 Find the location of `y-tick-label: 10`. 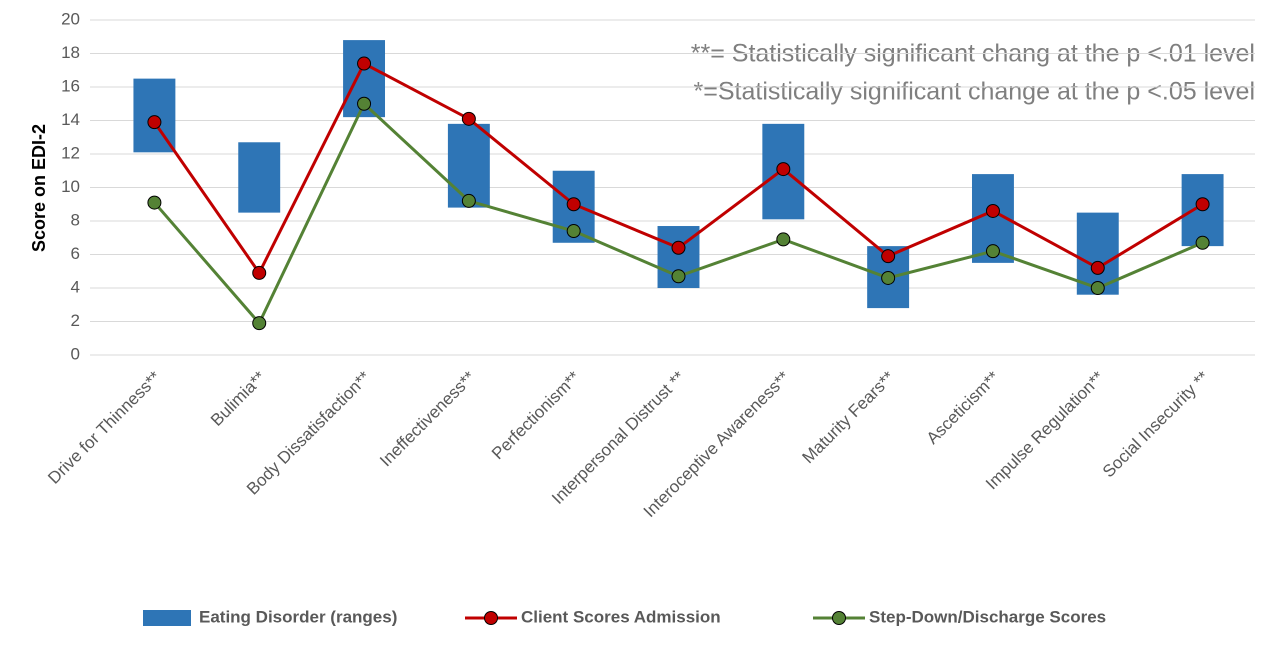

y-tick-label: 10 is located at coordinates (70, 186).